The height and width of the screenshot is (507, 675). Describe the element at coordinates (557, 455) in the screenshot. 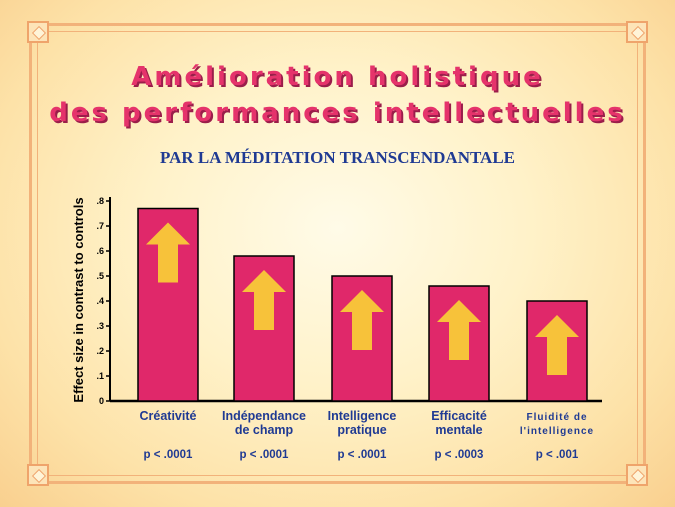

I see `p-value-label: p < .001` at that location.